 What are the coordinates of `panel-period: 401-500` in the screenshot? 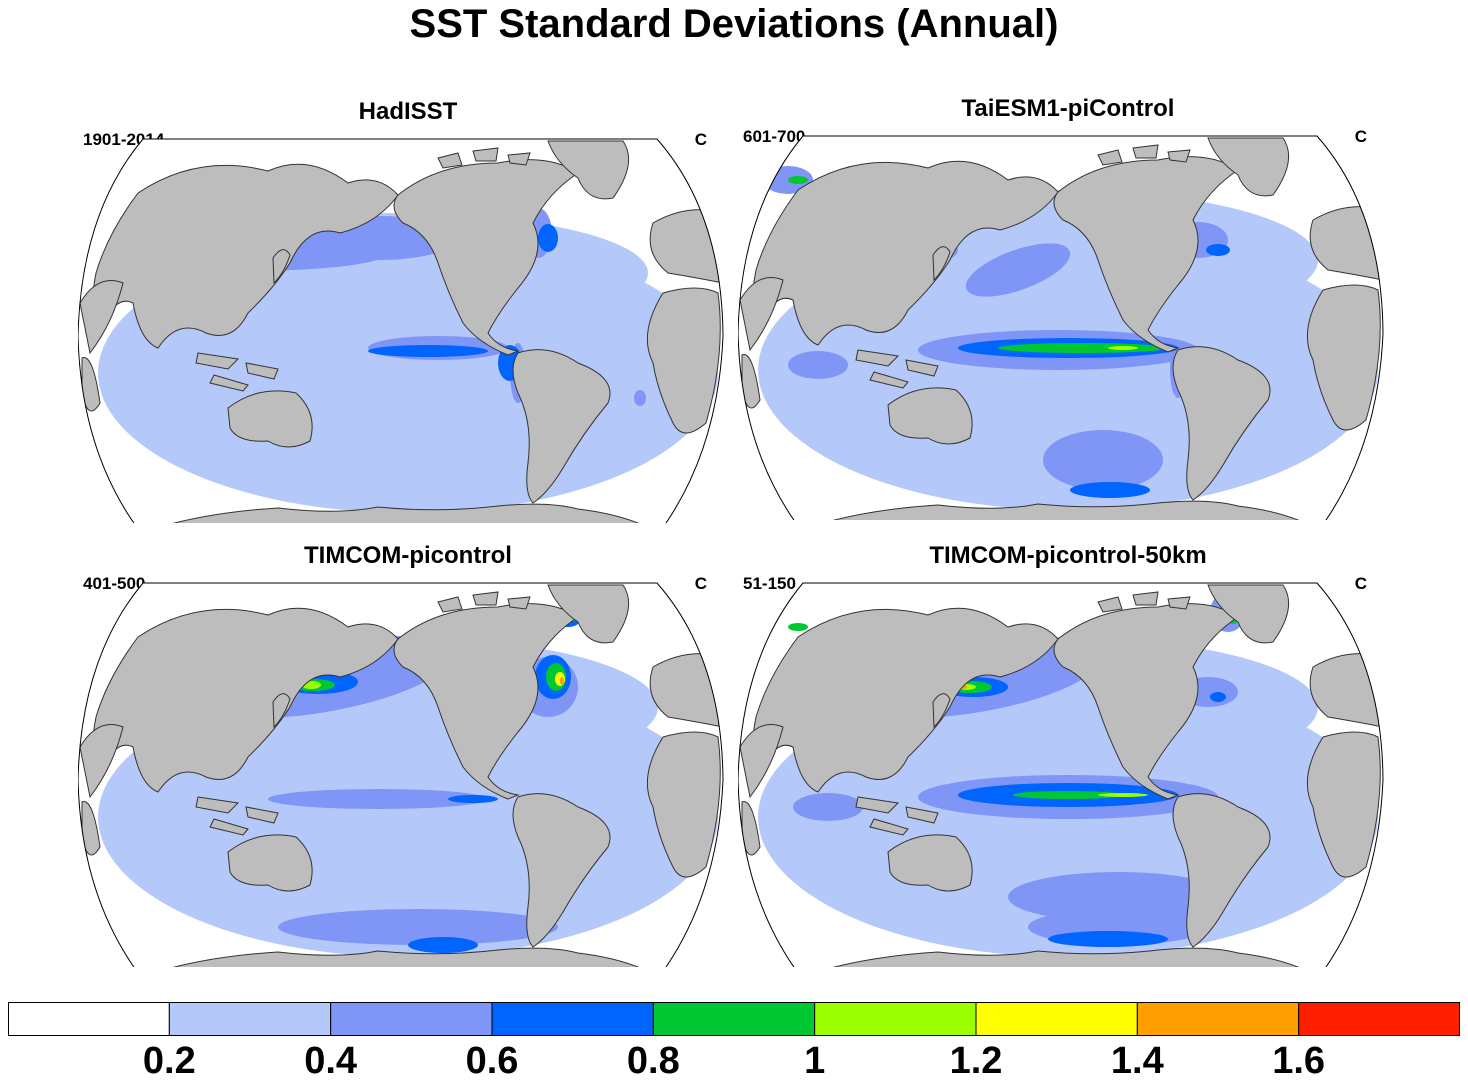 It's located at (114, 583).